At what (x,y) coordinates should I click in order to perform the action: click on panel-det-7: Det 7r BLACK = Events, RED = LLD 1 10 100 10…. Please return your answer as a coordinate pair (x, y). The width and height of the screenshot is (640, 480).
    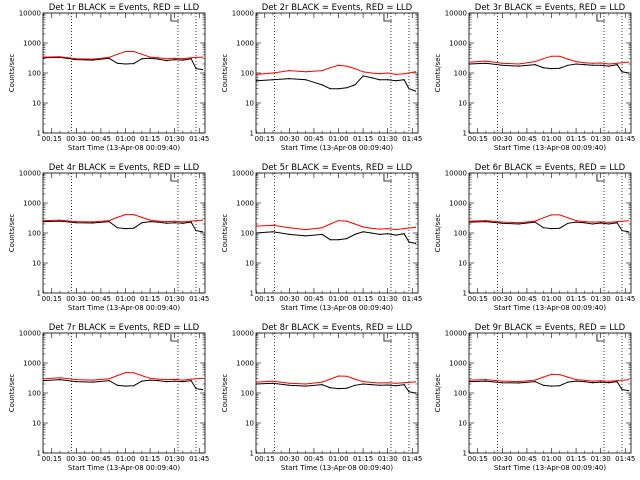
    Looking at the image, I should click on (108, 397).